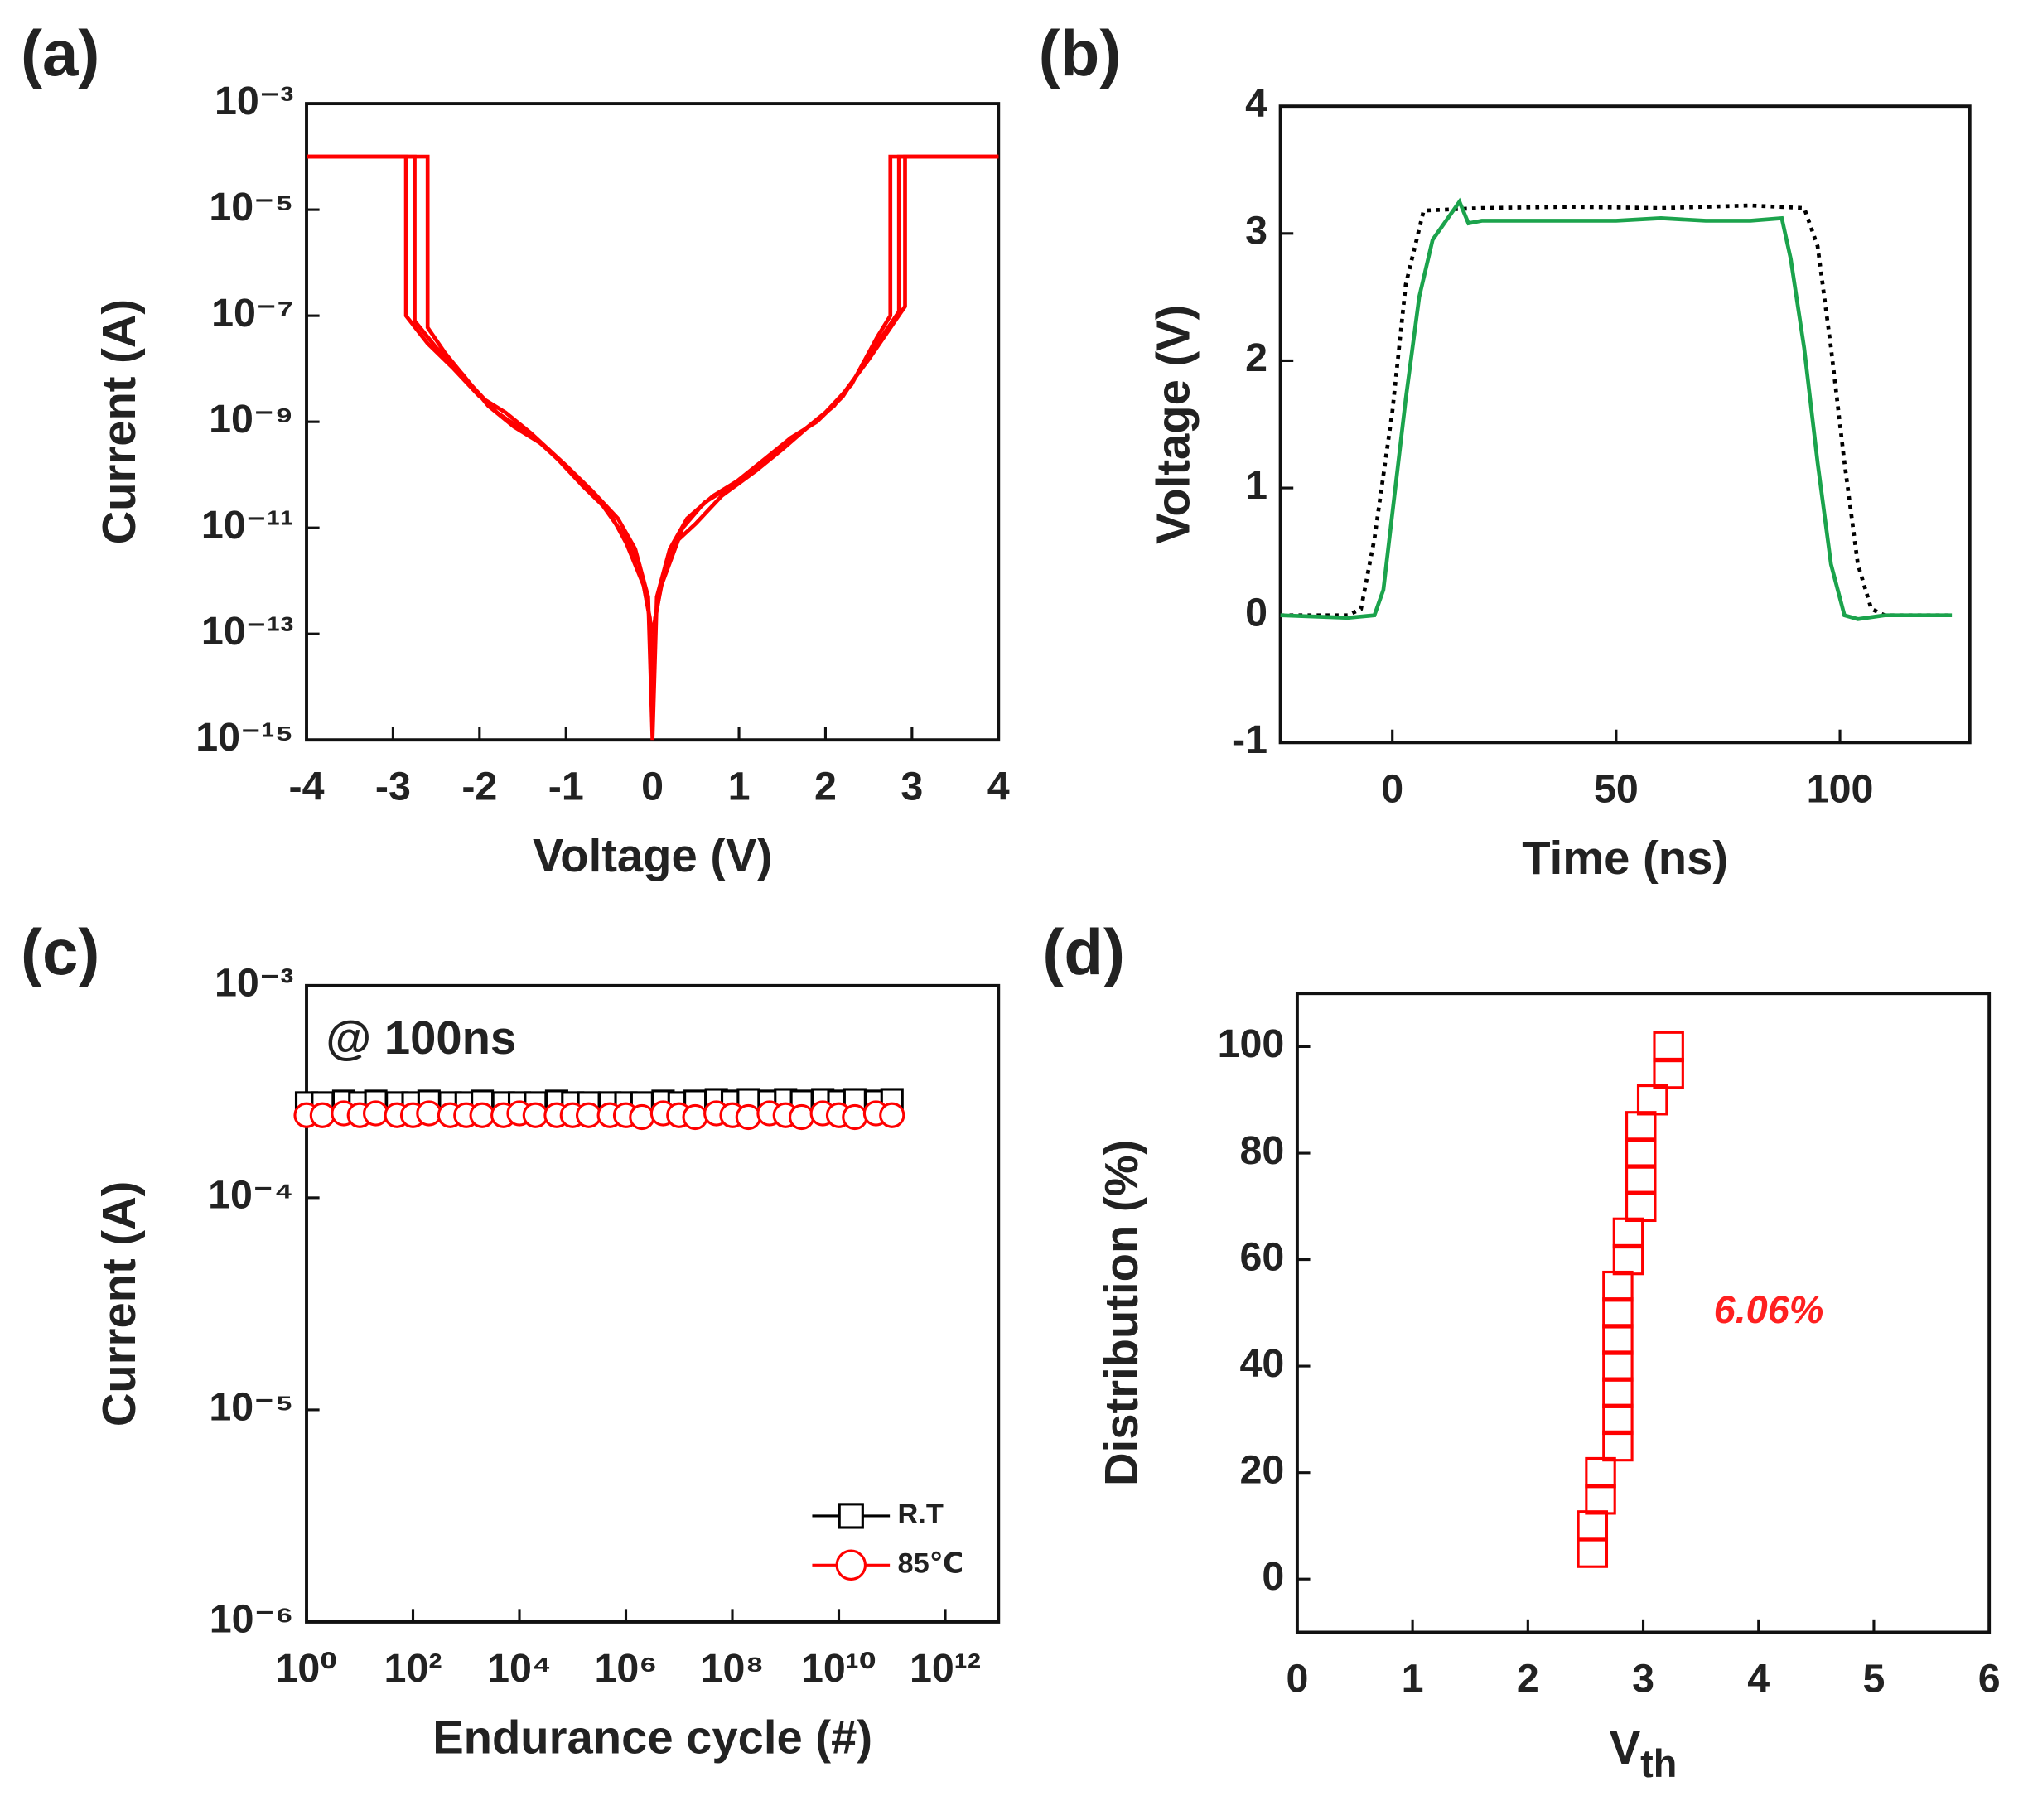 The height and width of the screenshot is (1820, 2028). I want to click on y-tick-label: 80, so click(1261, 1150).